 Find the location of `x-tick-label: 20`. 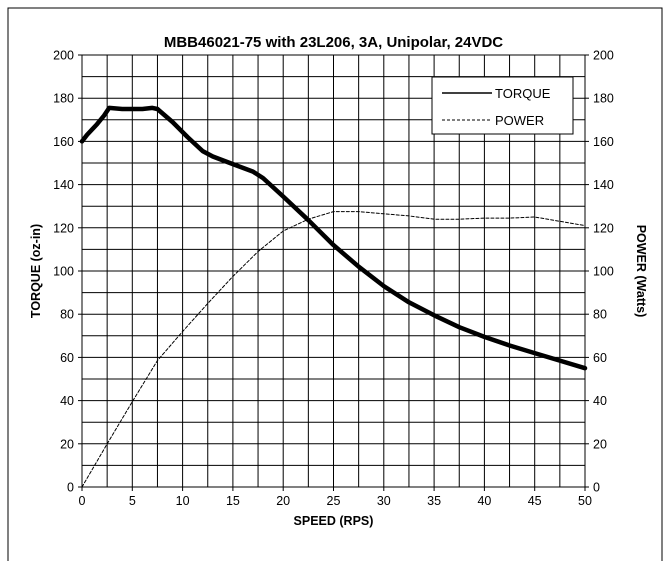

x-tick-label: 20 is located at coordinates (283, 501).